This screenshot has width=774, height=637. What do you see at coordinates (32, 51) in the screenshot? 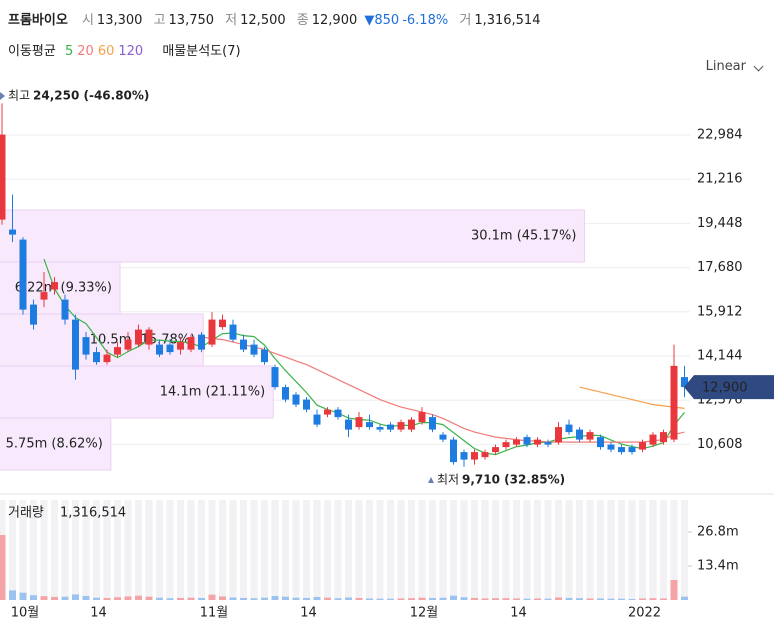
I see `ma-label: 이동평균` at bounding box center [32, 51].